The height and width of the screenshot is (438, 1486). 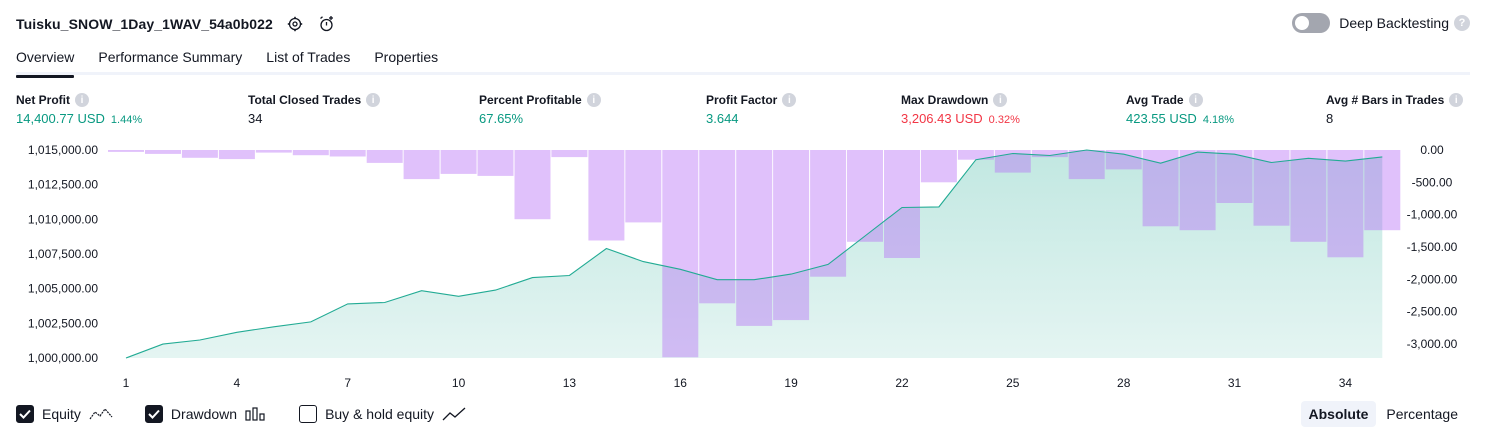 What do you see at coordinates (63, 254) in the screenshot?
I see `left-axis-tick: 1,007,500.00` at bounding box center [63, 254].